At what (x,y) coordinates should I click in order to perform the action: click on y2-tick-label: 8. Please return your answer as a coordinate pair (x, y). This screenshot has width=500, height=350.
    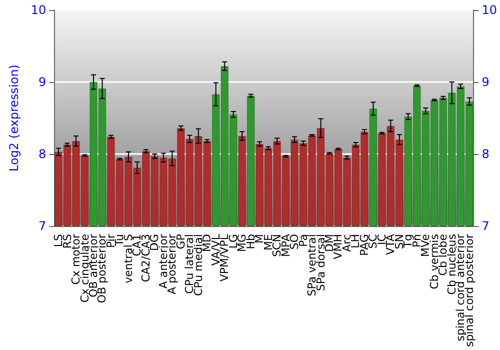
    Looking at the image, I should click on (486, 154).